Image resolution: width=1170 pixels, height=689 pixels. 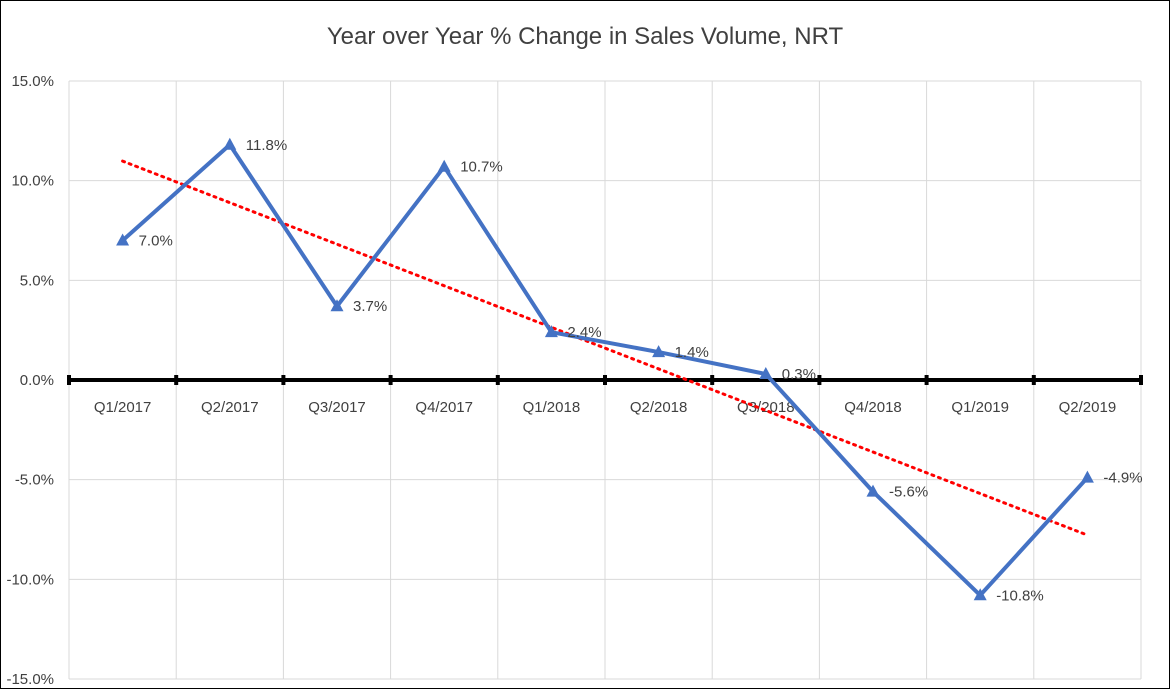 What do you see at coordinates (37, 280) in the screenshot?
I see `y-tick-label: 5.0%` at bounding box center [37, 280].